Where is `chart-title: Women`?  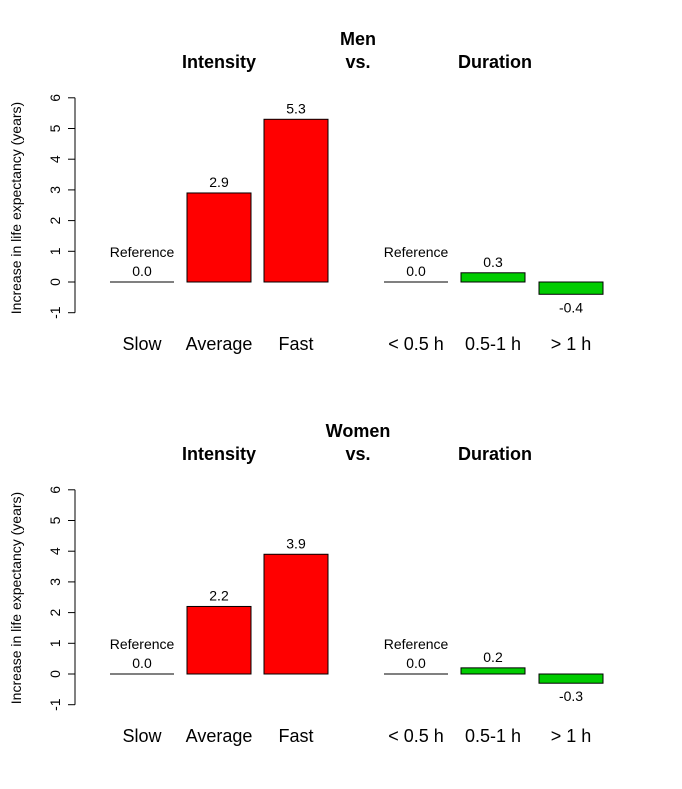 chart-title: Women is located at coordinates (358, 431).